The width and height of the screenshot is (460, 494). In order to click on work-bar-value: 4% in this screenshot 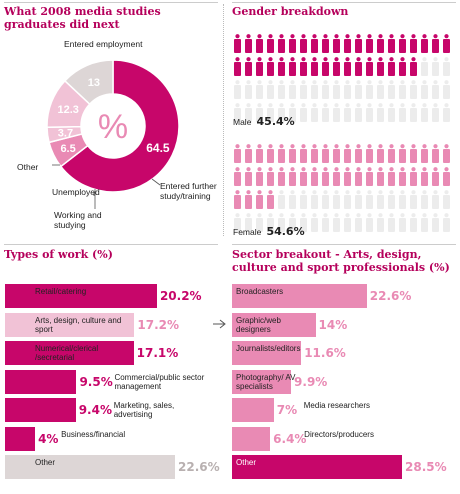, I will do `click(48, 438)`.